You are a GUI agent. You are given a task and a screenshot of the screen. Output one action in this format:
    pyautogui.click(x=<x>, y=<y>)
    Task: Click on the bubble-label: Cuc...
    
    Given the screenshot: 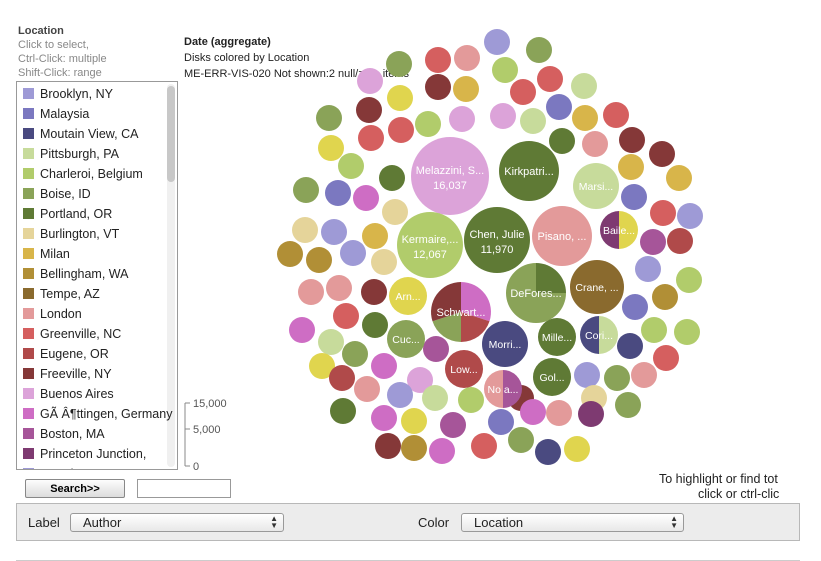 What is the action you would take?
    pyautogui.click(x=405, y=340)
    